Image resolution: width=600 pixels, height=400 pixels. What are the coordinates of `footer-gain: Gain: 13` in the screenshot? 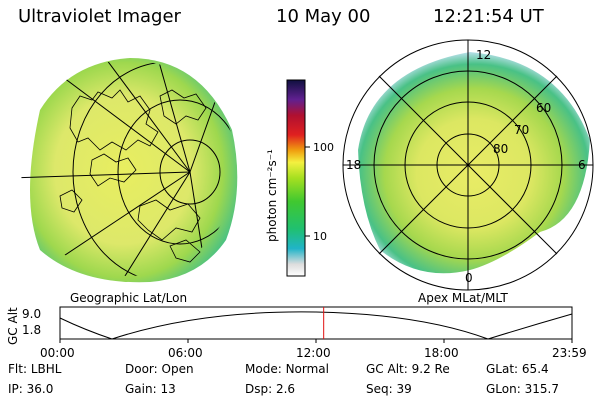 It's located at (150, 389).